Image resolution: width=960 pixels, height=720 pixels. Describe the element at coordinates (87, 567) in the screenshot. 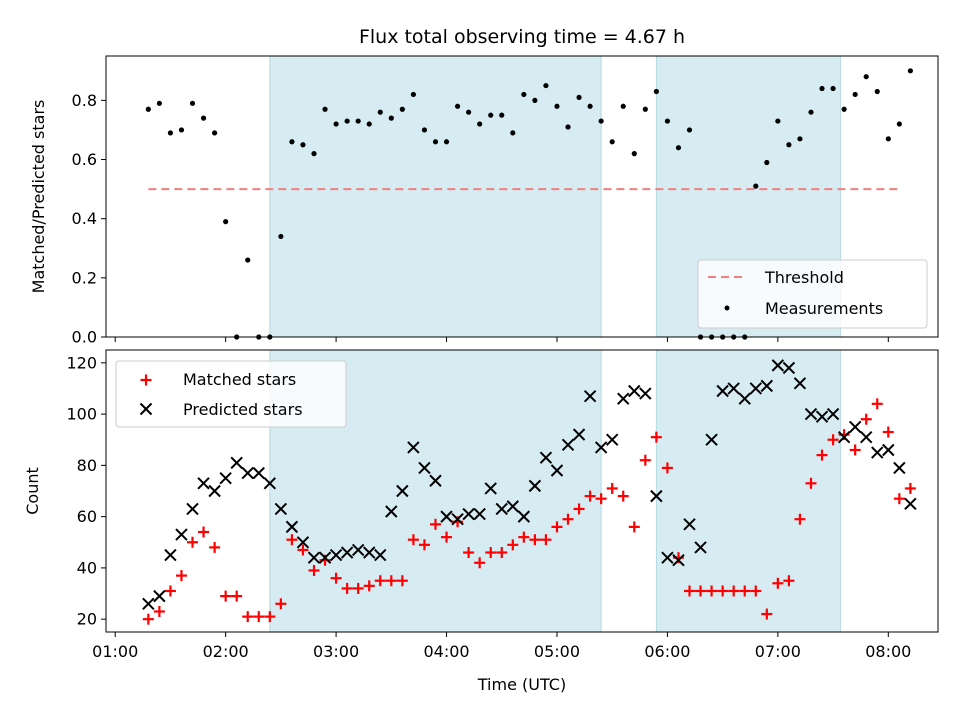

I see `bottom-y-tick-label: 40` at that location.